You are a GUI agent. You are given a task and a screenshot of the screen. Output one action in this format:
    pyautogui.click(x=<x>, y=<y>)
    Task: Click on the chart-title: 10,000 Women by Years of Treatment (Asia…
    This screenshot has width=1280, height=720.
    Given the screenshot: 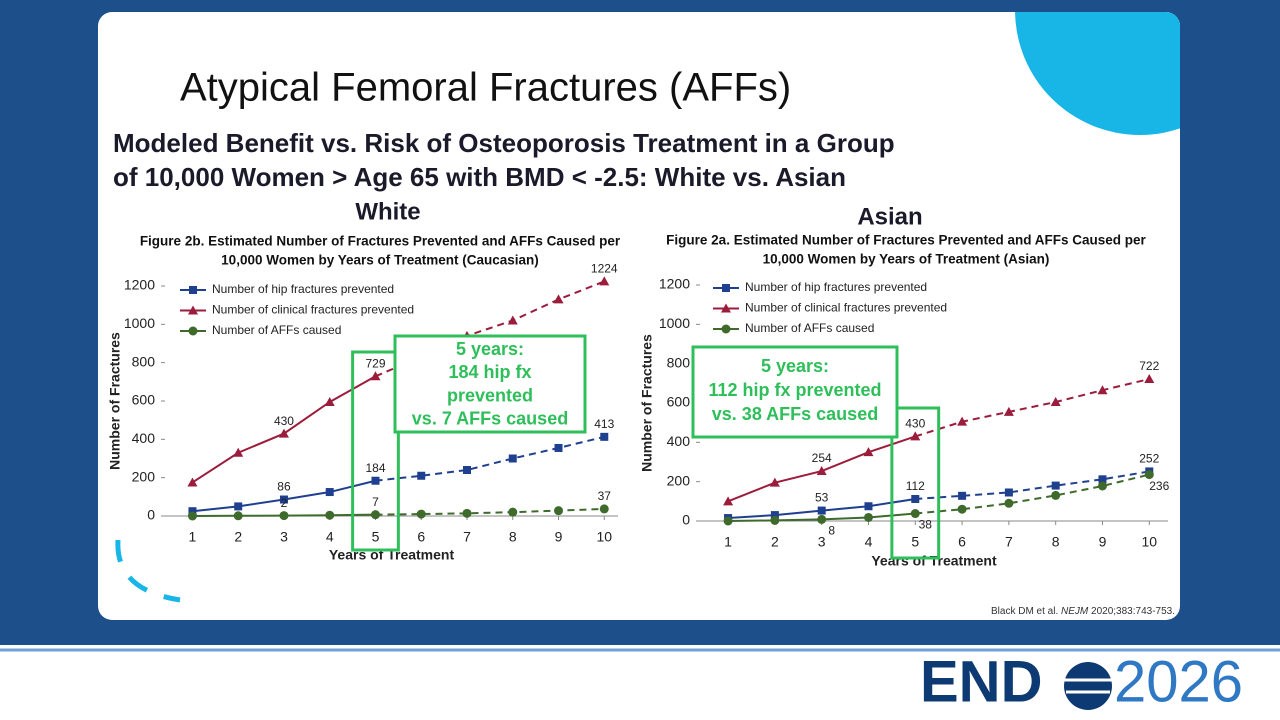 What is the action you would take?
    pyautogui.click(x=906, y=259)
    